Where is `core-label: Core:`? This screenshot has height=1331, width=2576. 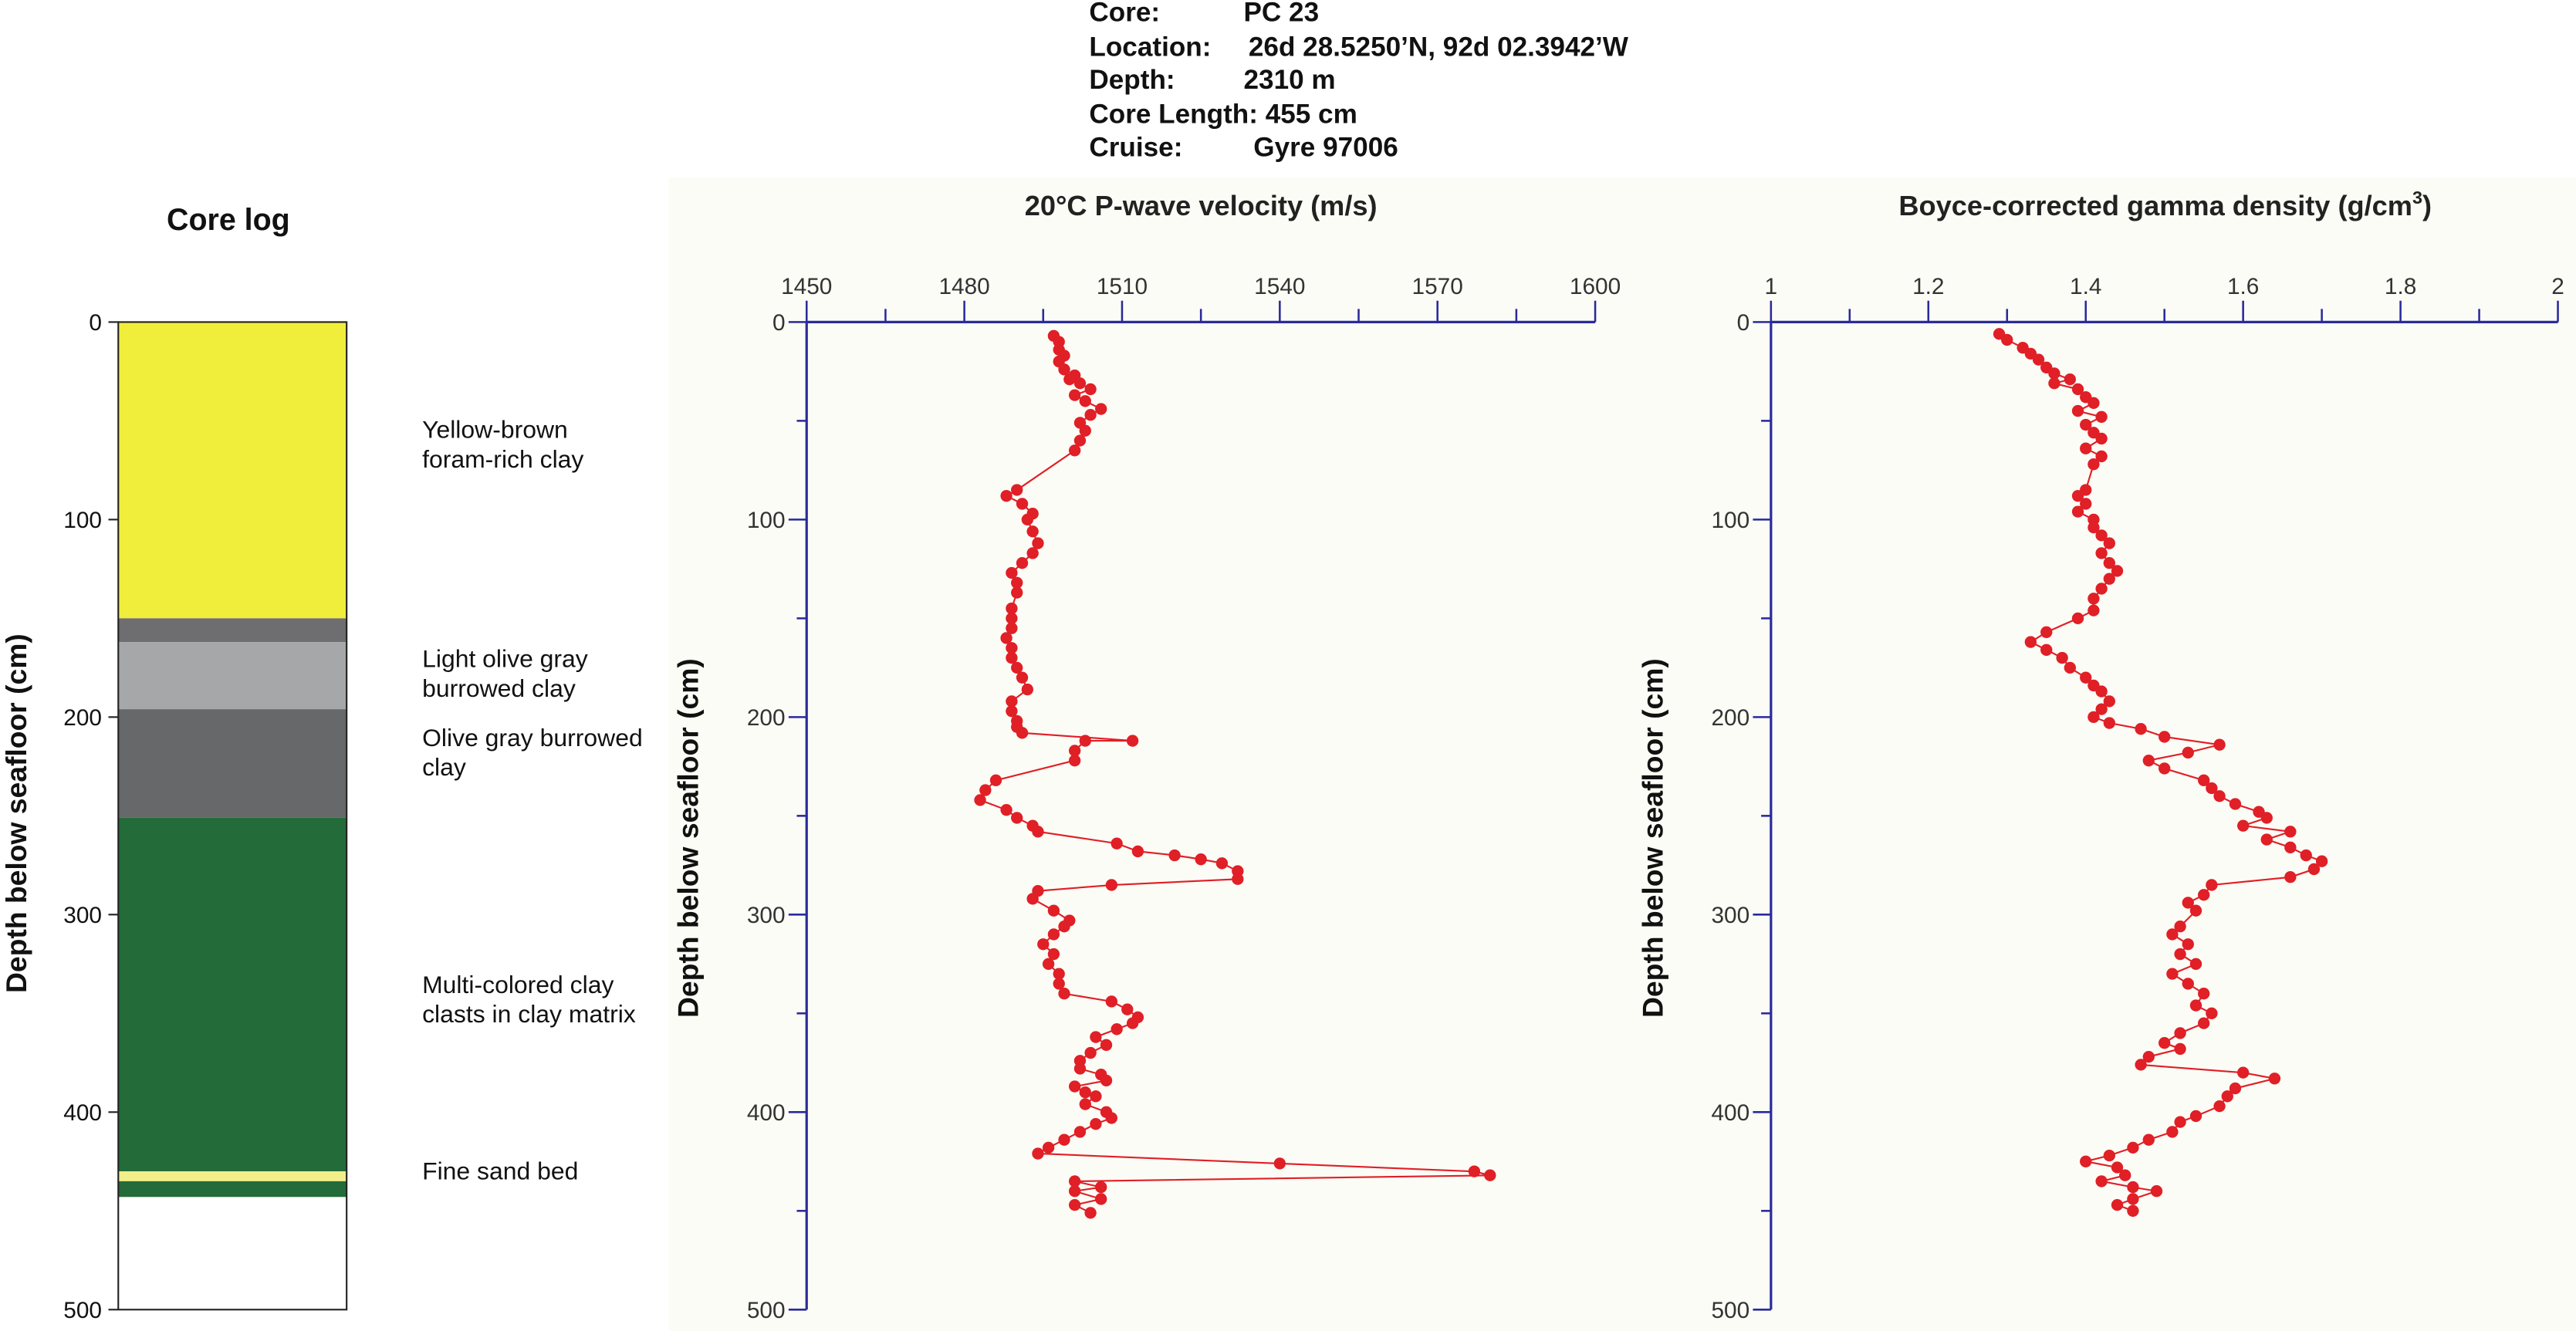 core-label: Core: is located at coordinates (1125, 15).